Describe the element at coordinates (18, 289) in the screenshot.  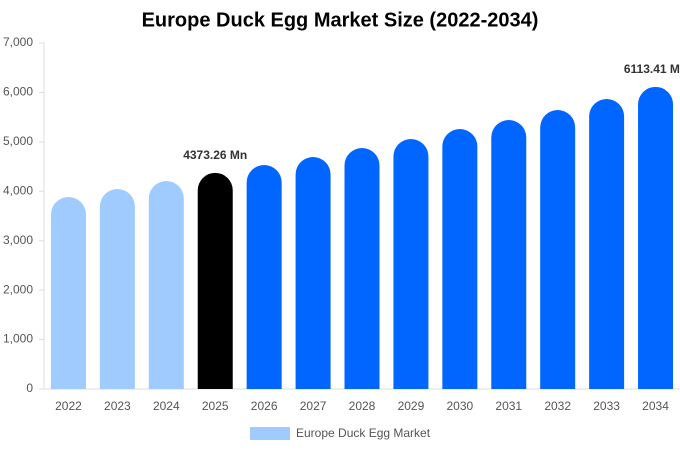
I see `y-tick-label: 2,000` at that location.